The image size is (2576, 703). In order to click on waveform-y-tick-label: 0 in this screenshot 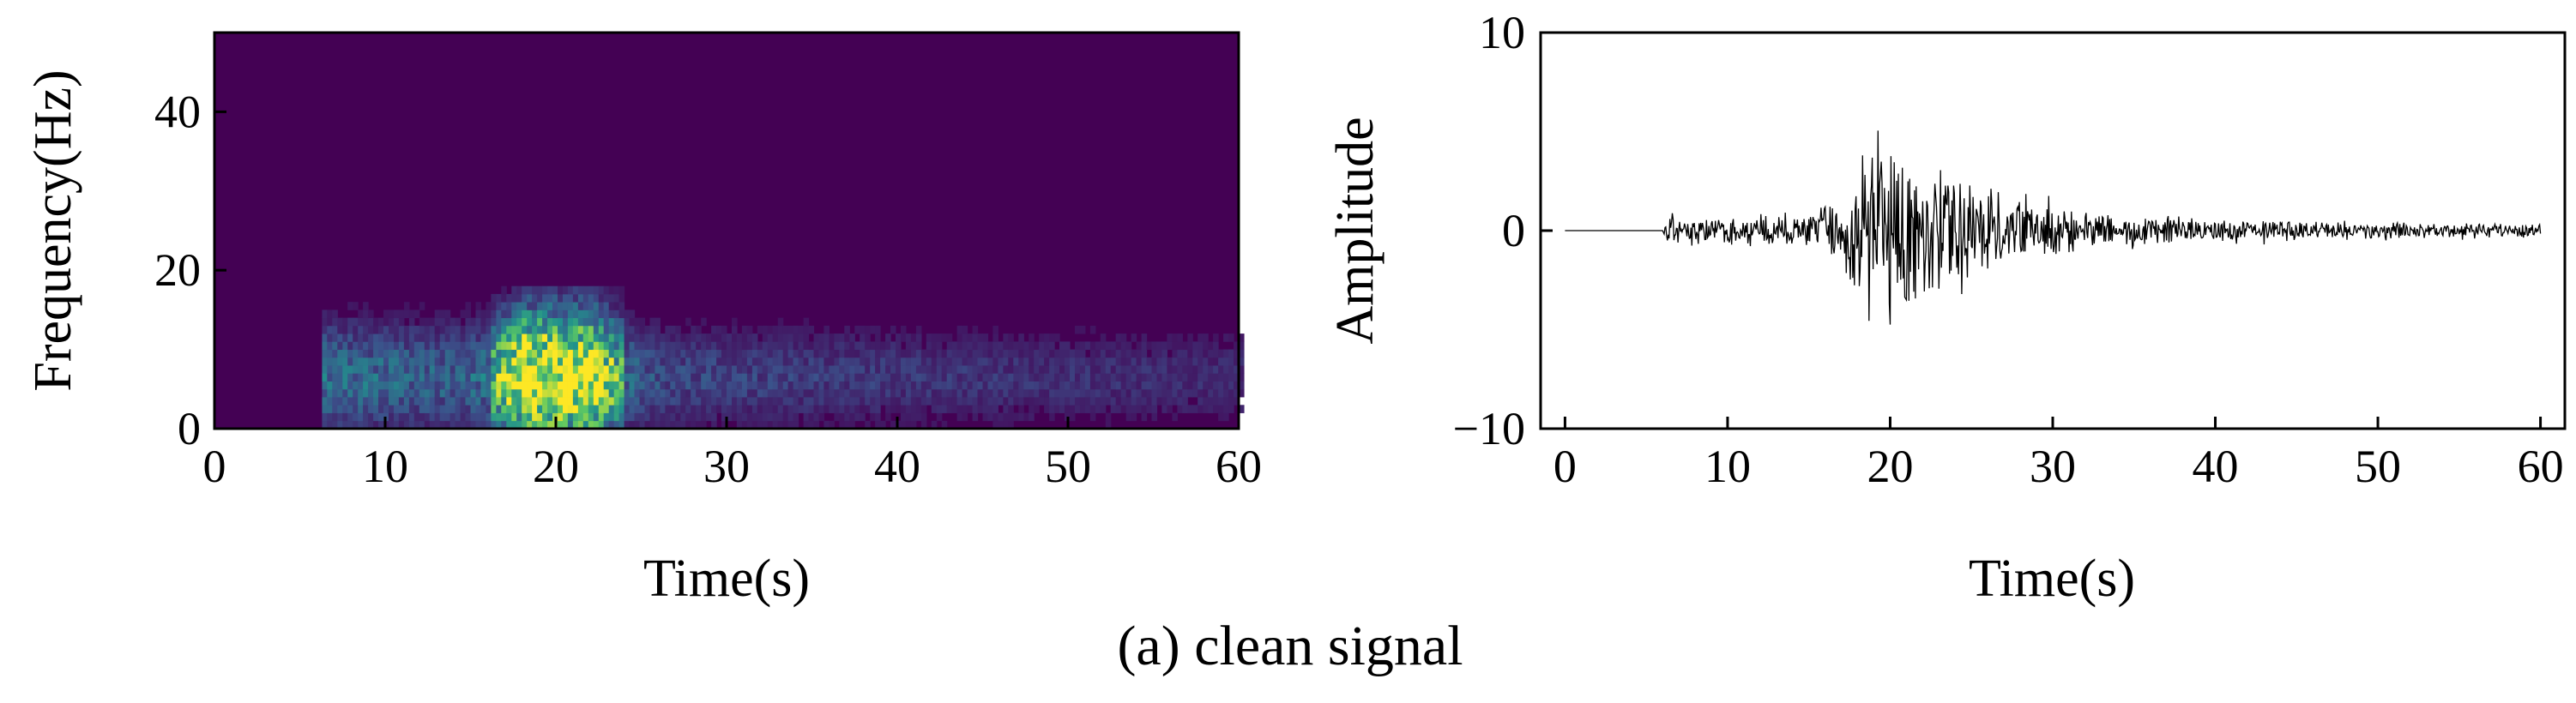, I will do `click(1513, 230)`.